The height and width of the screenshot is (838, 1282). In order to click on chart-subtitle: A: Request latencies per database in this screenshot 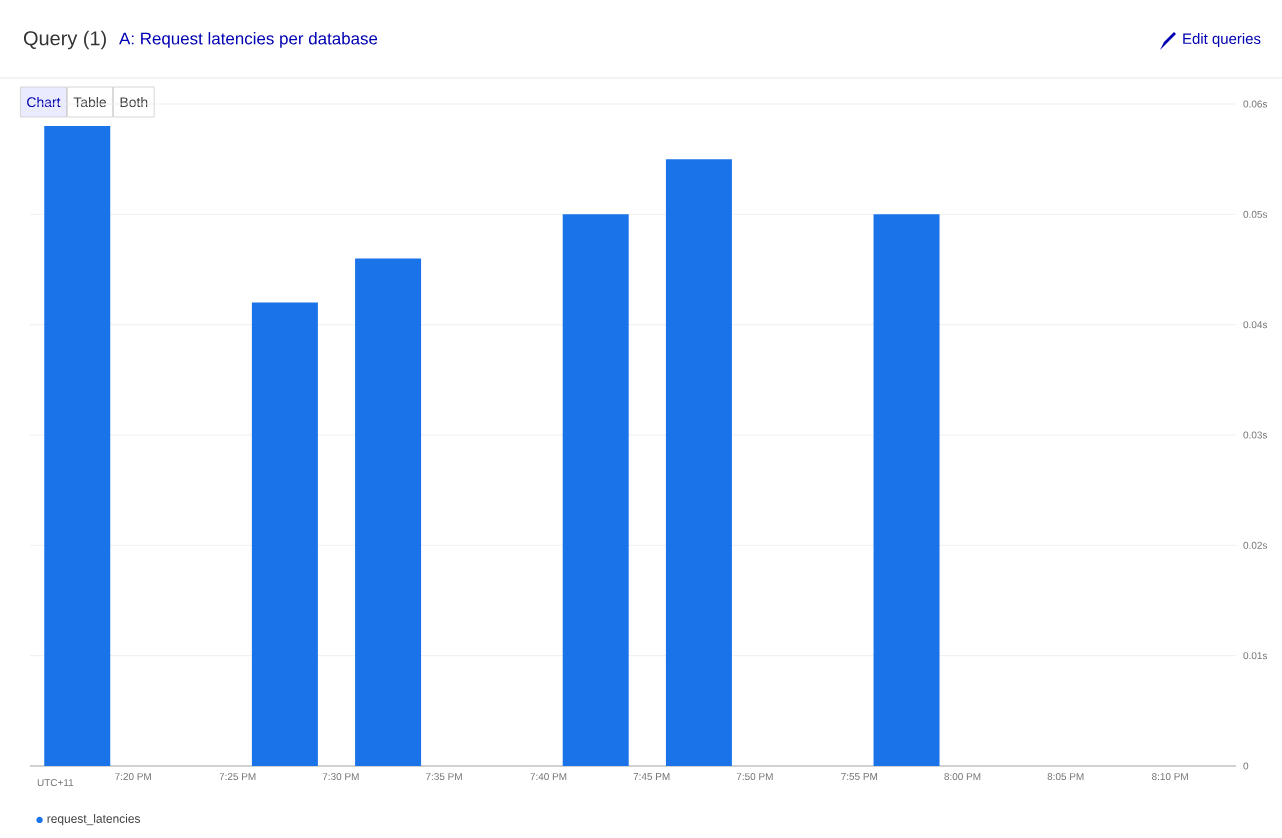, I will do `click(248, 40)`.